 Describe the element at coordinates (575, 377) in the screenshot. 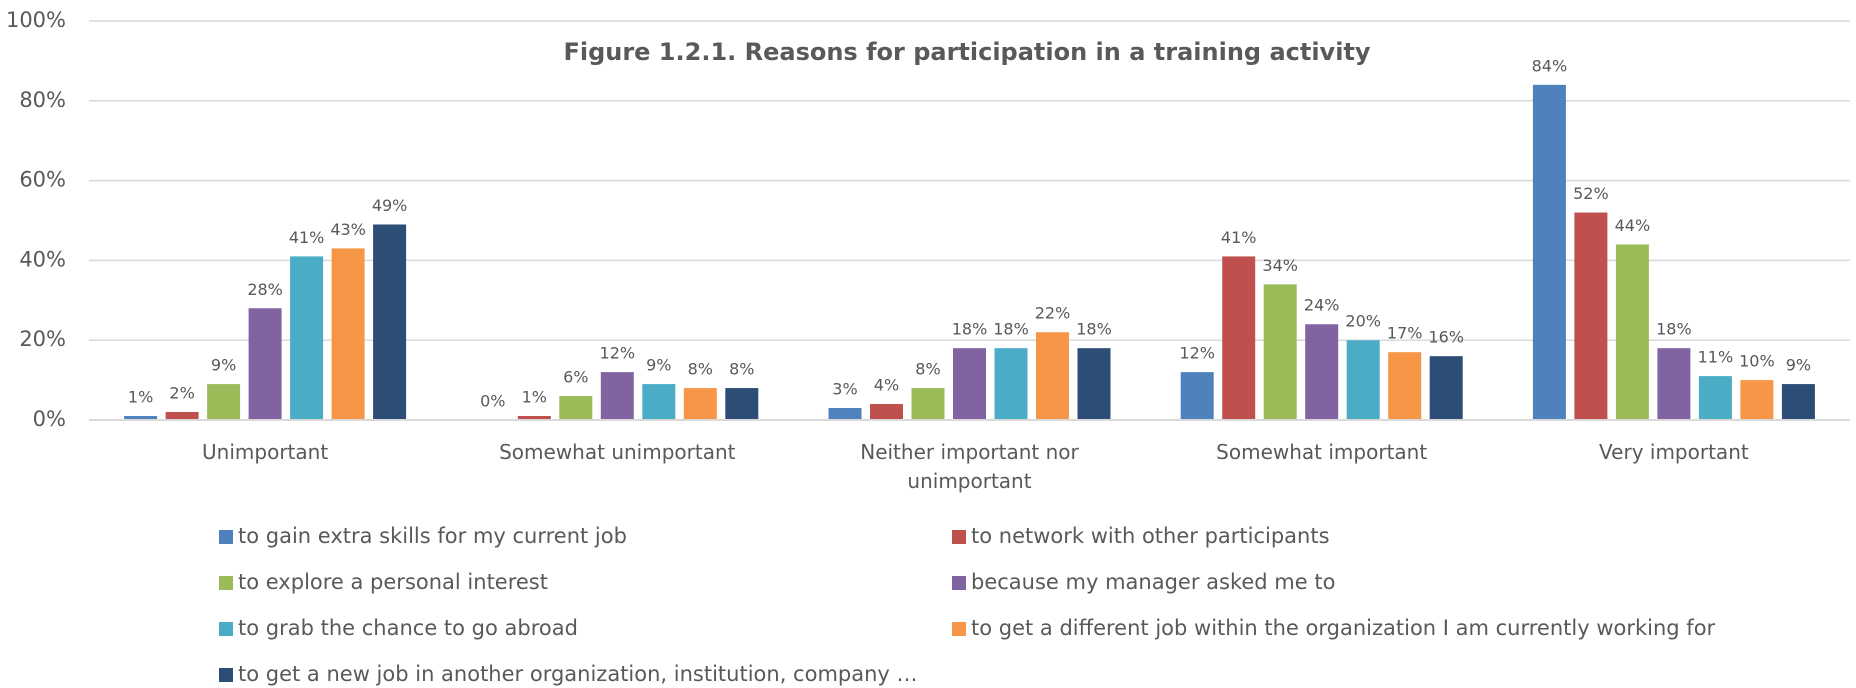

I see `data-label: 6%` at that location.